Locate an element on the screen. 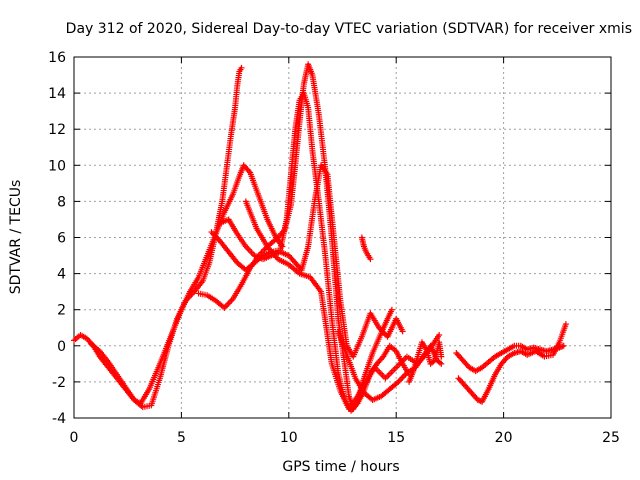 The height and width of the screenshot is (480, 640). y-tick-label: 2 is located at coordinates (61, 311).